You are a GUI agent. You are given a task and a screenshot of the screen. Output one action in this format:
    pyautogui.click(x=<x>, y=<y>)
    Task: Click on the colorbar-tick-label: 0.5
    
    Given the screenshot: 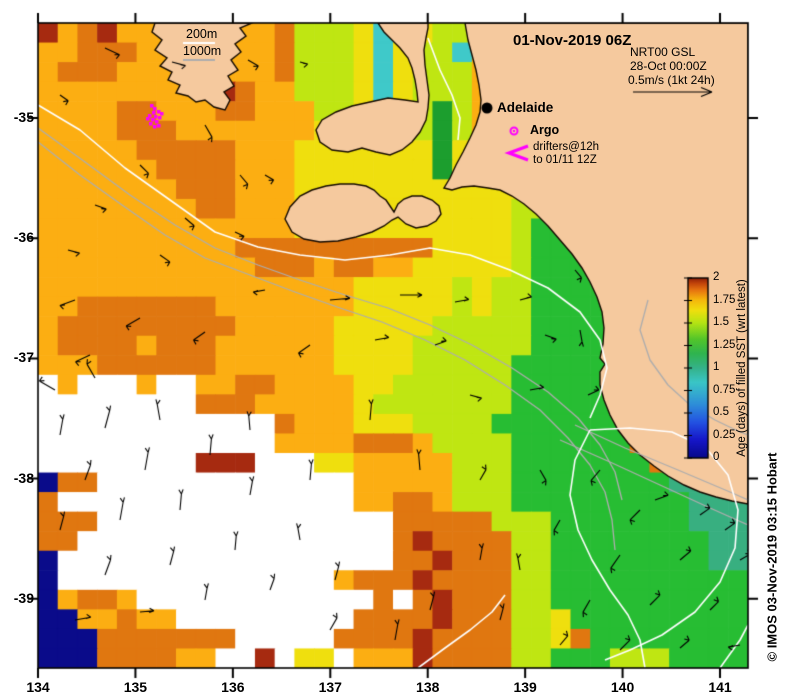 What is the action you would take?
    pyautogui.click(x=721, y=412)
    